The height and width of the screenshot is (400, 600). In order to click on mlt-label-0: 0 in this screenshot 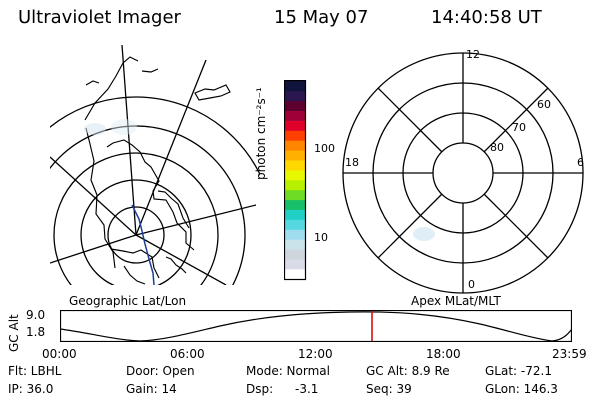, I will do `click(471, 284)`.